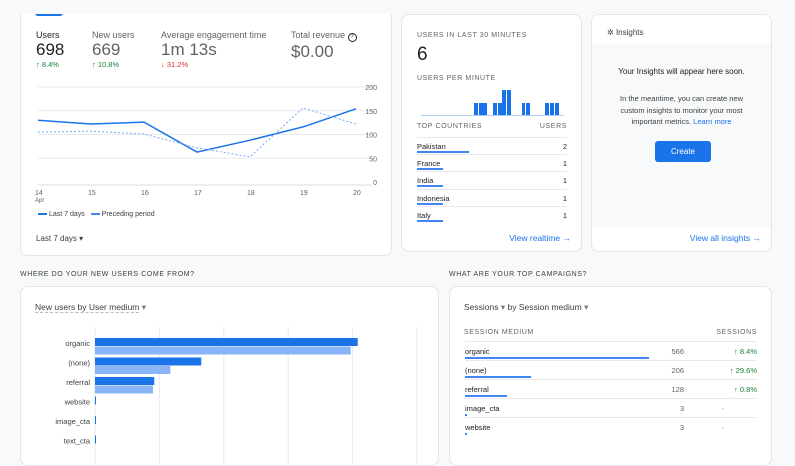 This screenshot has height=466, width=795. I want to click on medium-name: website, so click(478, 427).